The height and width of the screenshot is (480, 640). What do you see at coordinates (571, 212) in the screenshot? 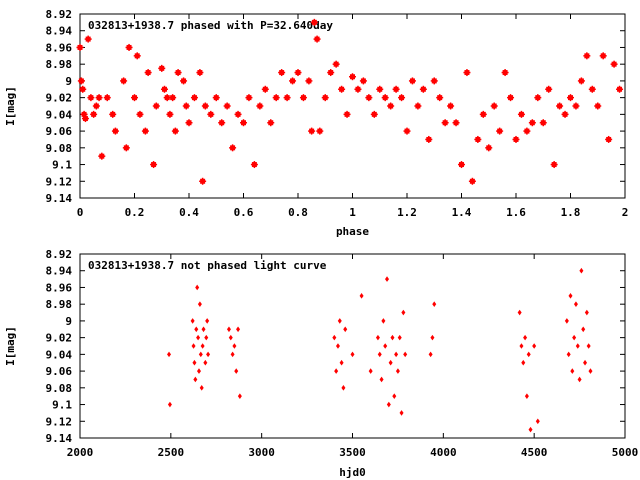
I see `x-tick-label: 1.8` at bounding box center [571, 212].